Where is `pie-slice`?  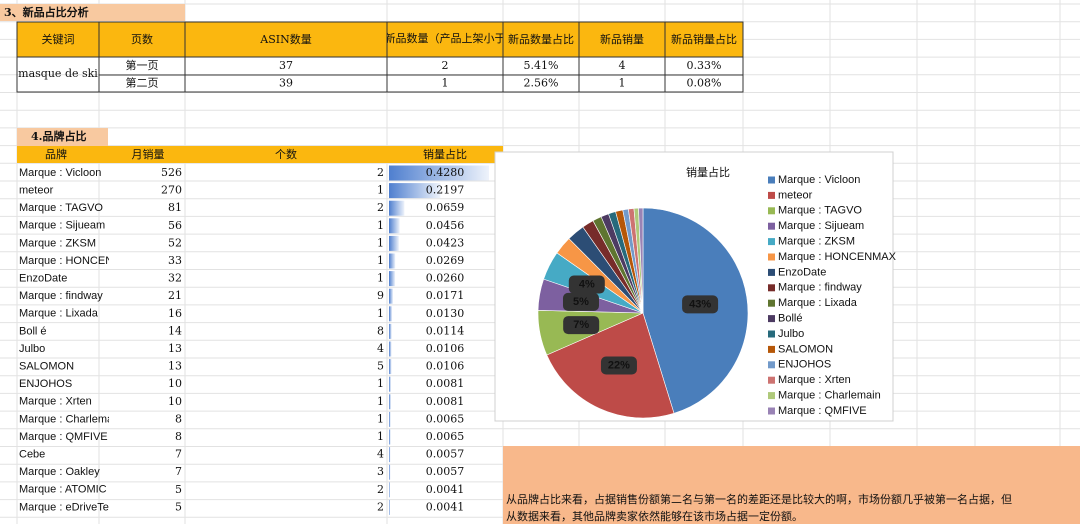
pie-slice is located at coordinates (641, 260).